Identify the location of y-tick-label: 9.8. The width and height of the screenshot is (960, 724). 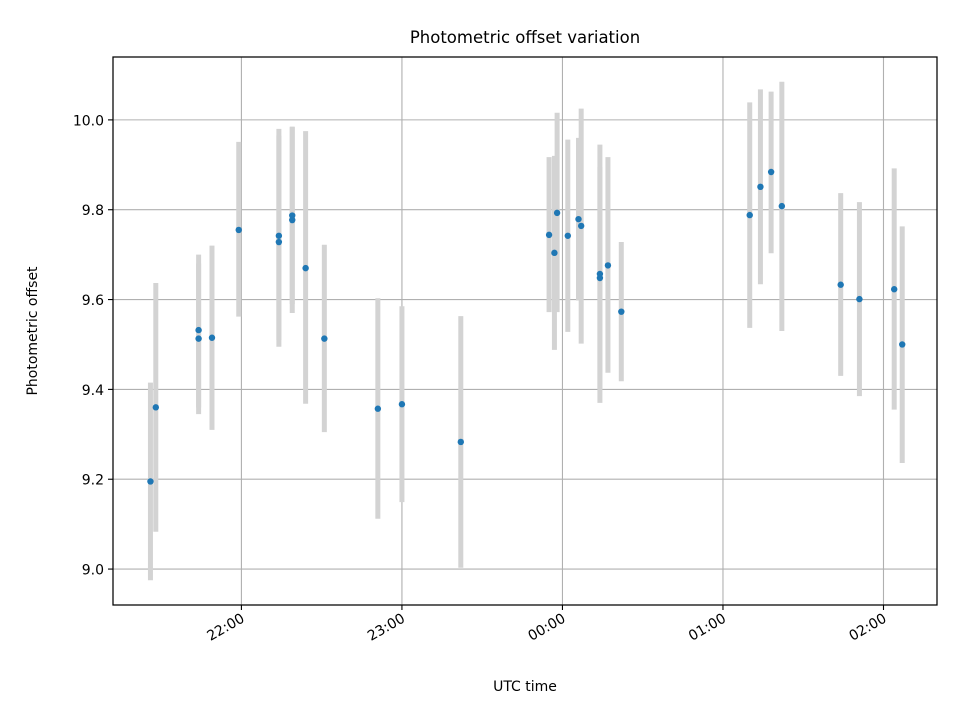
(93, 211).